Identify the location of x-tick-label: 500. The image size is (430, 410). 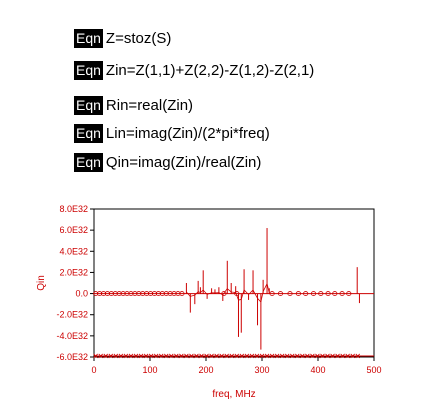
(373, 370).